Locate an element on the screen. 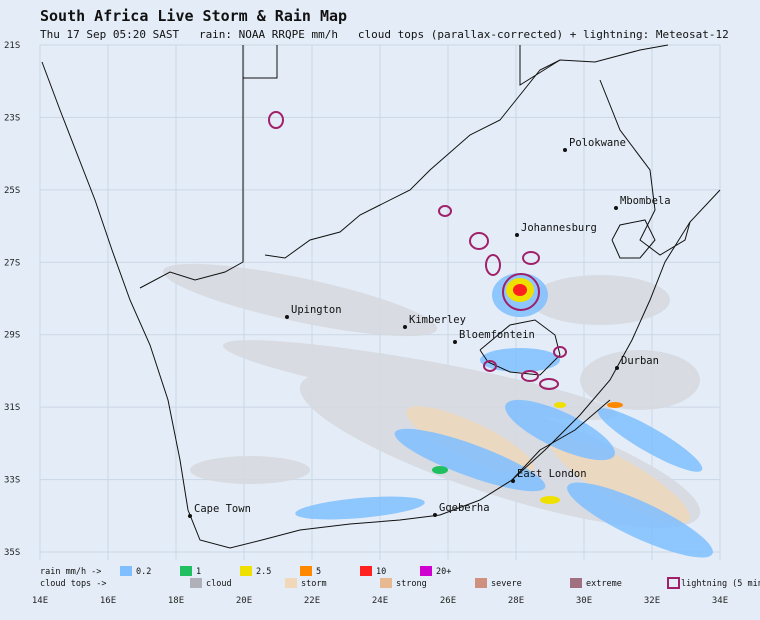 This screenshot has height=620, width=760. cloud-legend-item: severe is located at coordinates (506, 584).